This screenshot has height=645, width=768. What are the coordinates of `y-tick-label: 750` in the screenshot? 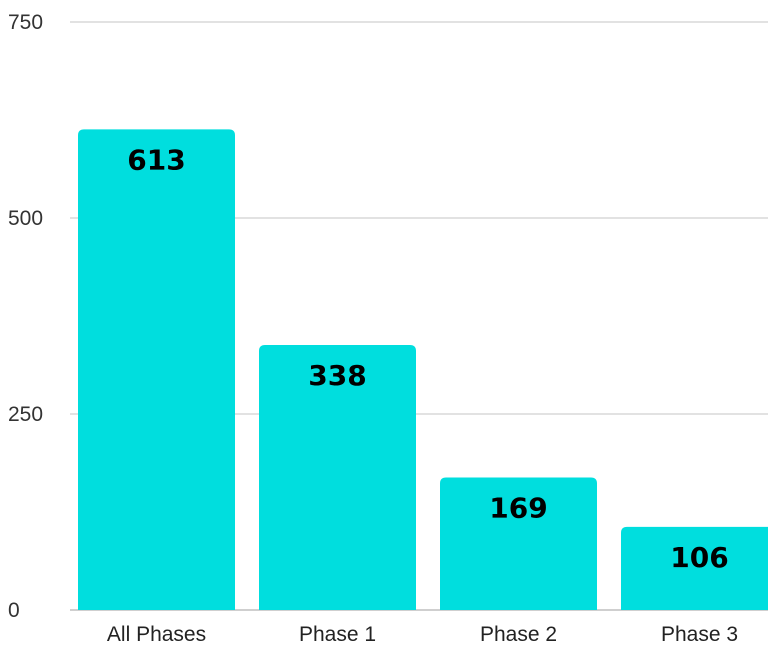 It's located at (25, 22).